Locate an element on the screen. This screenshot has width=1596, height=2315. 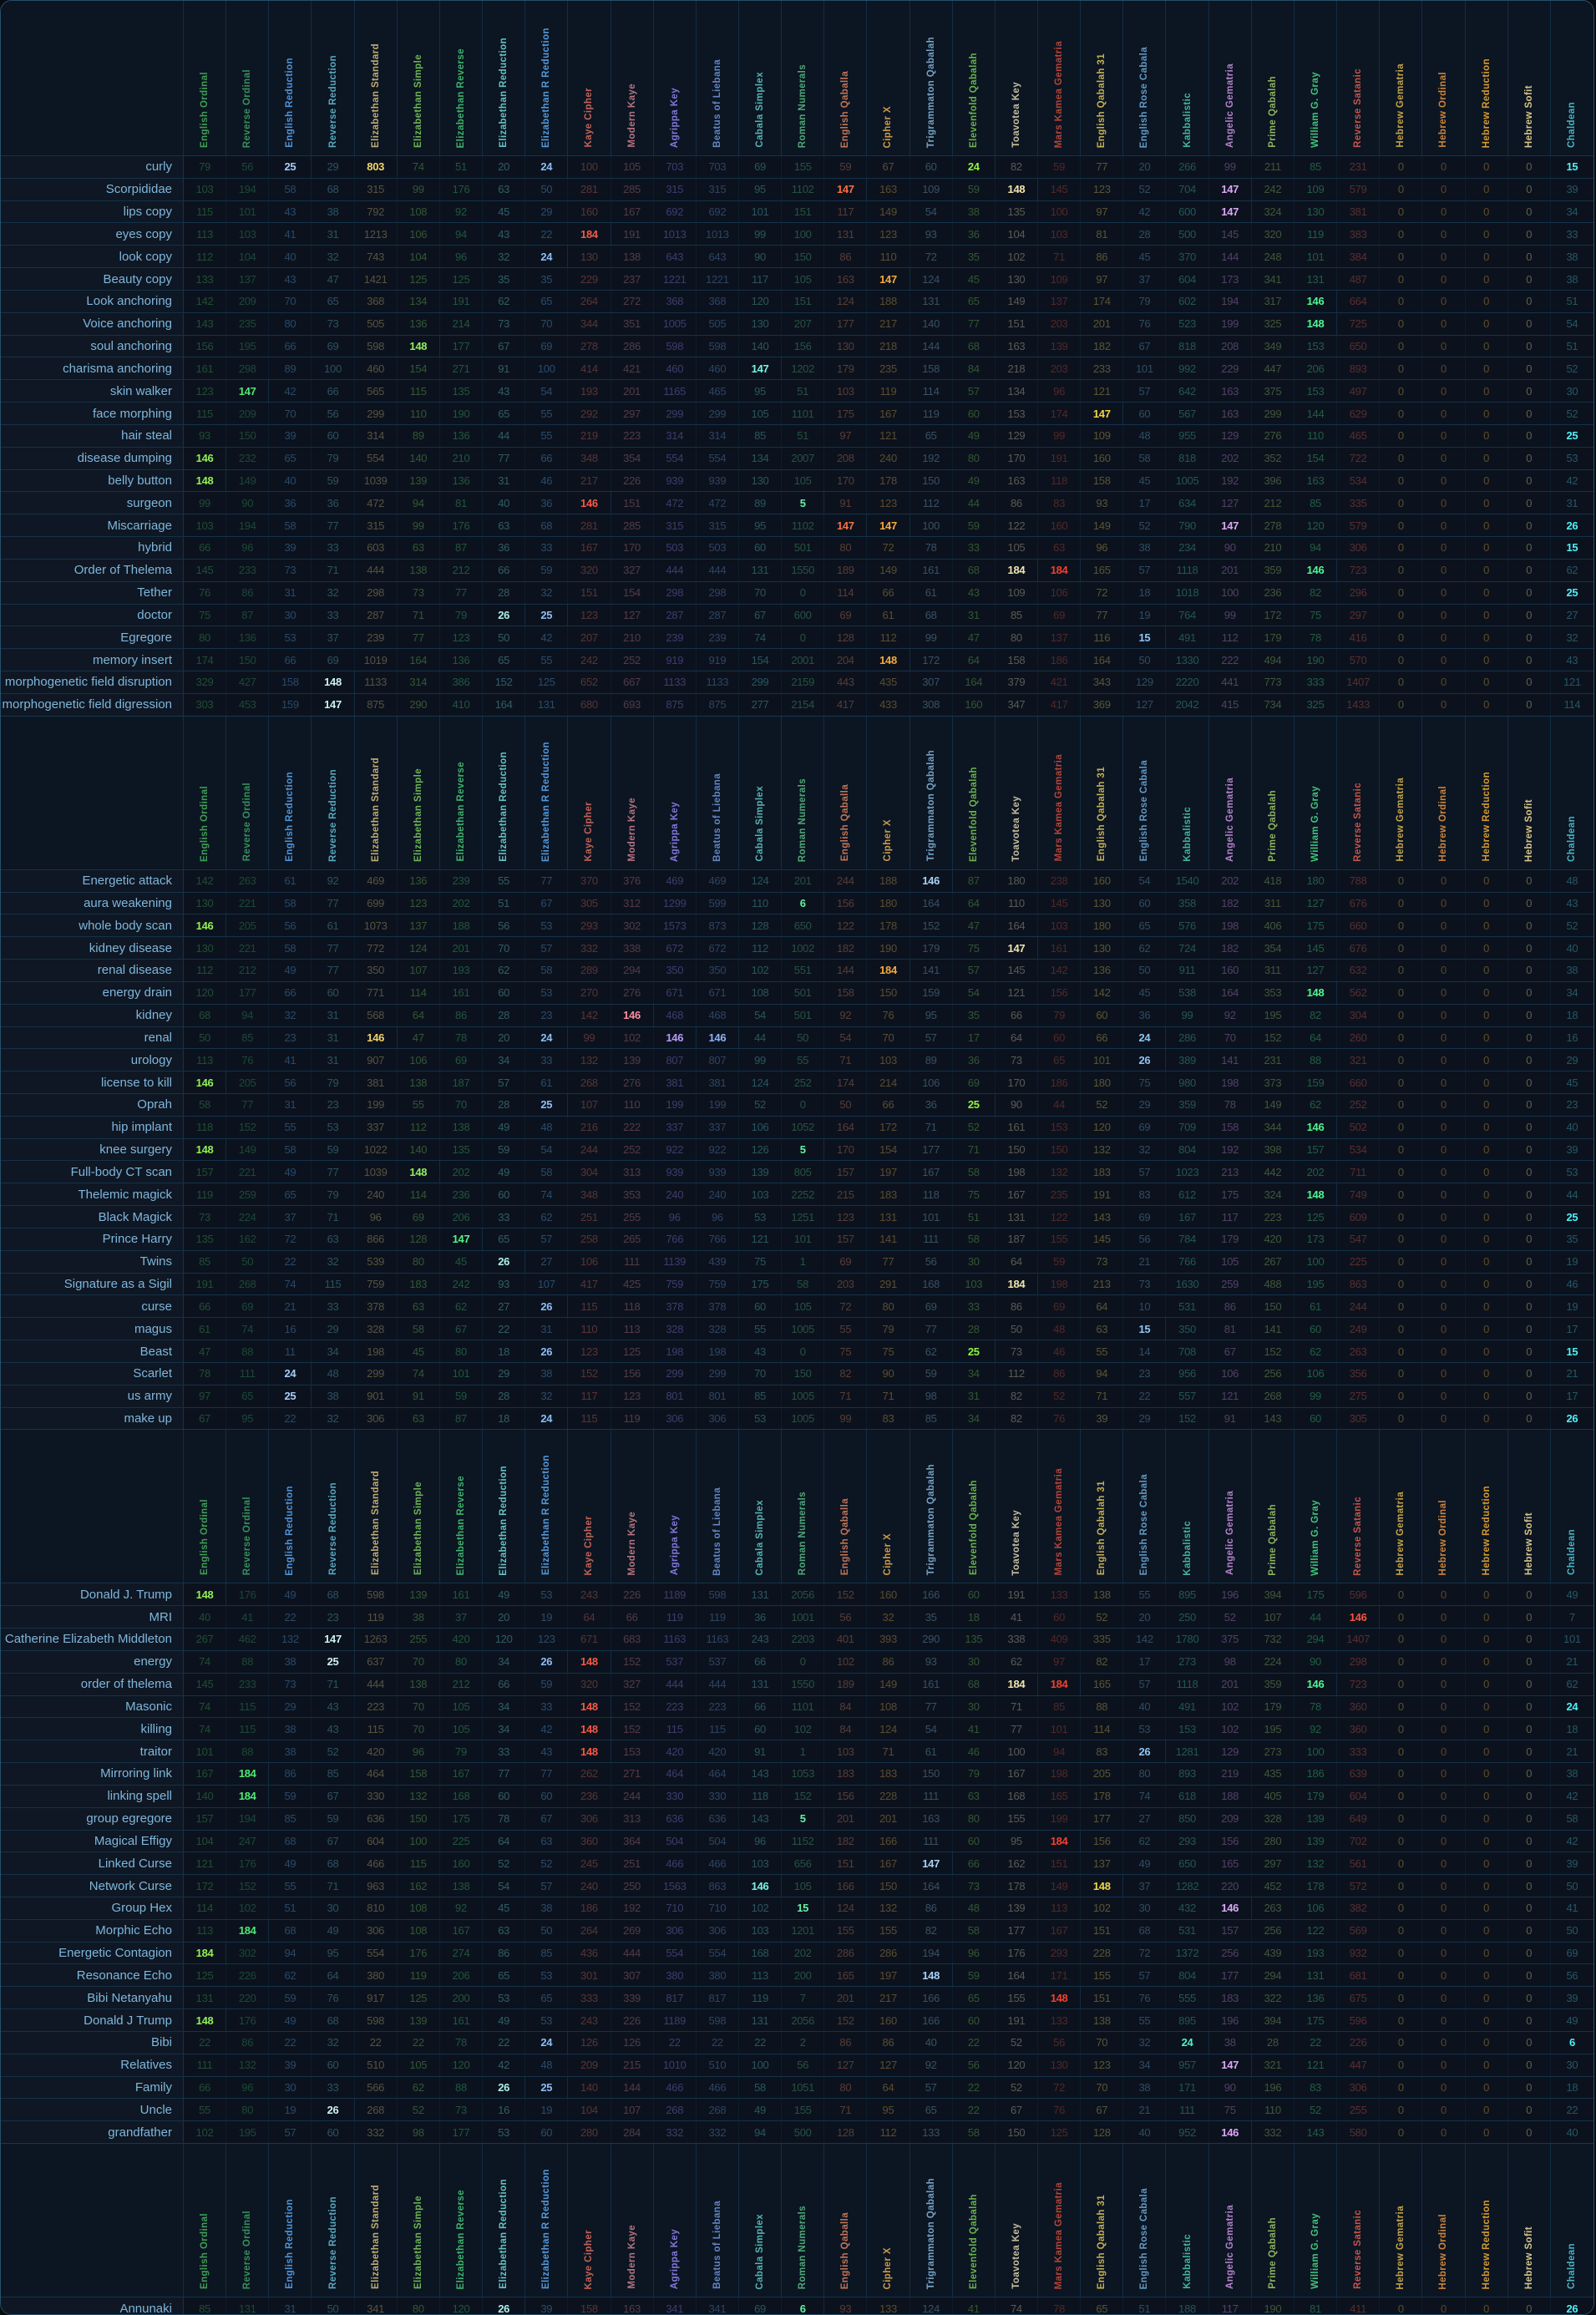
row-label: Donald J. Trump is located at coordinates (92, 1594).